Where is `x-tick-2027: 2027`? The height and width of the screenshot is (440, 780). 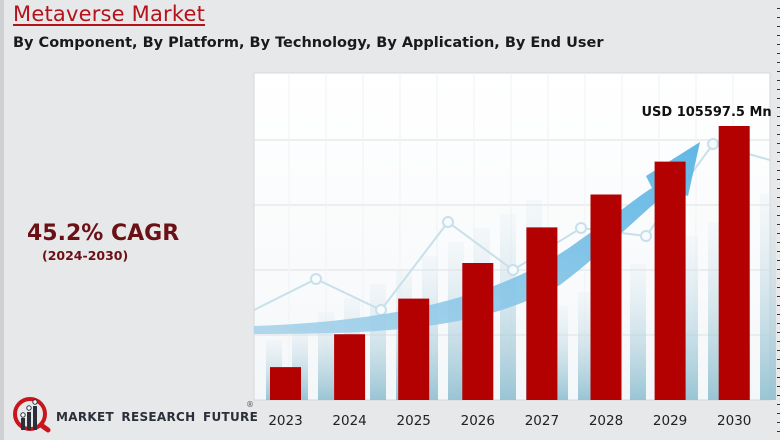 x-tick-2027: 2027 is located at coordinates (542, 421).